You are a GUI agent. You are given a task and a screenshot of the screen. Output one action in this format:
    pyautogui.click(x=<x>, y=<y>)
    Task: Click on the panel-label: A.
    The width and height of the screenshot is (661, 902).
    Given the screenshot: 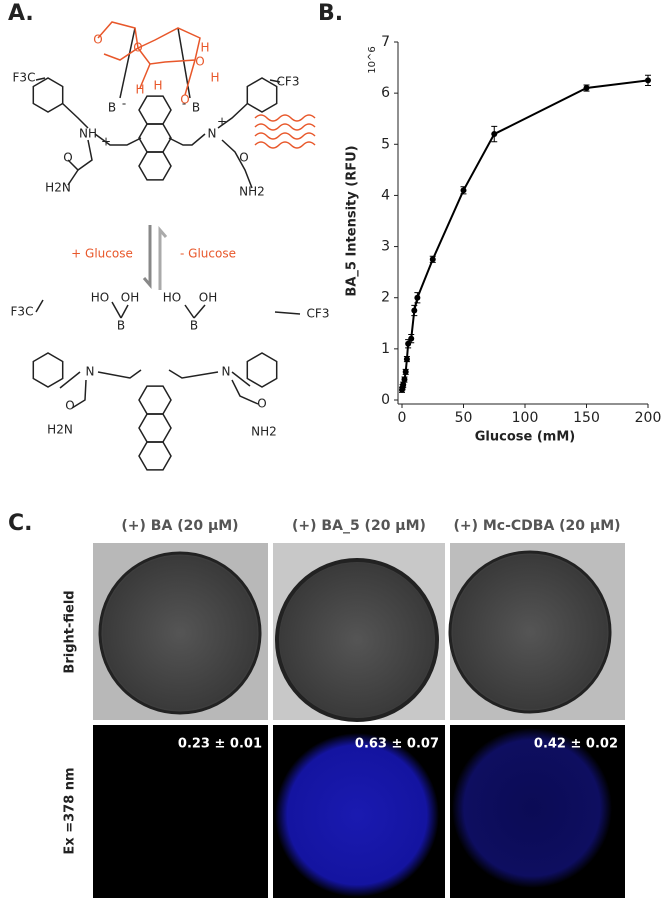 What is the action you would take?
    pyautogui.click(x=21, y=13)
    